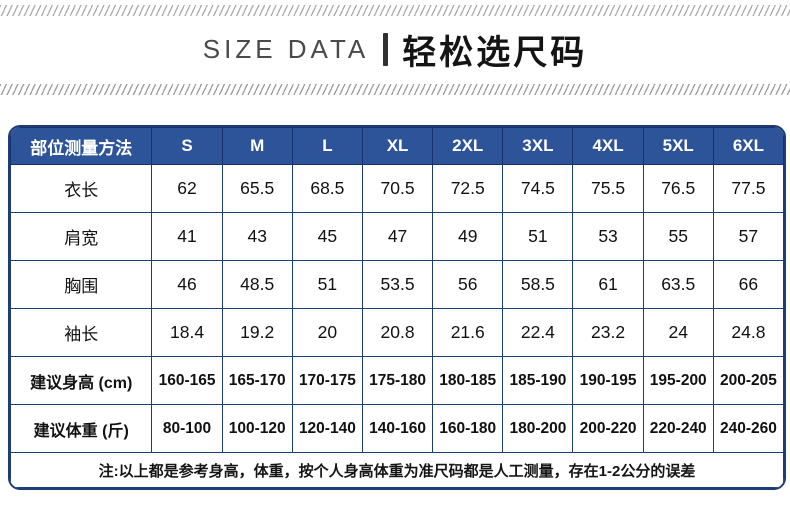 Image resolution: width=790 pixels, height=519 pixels. Describe the element at coordinates (468, 332) in the screenshot. I see `cell-value: 21.6` at that location.